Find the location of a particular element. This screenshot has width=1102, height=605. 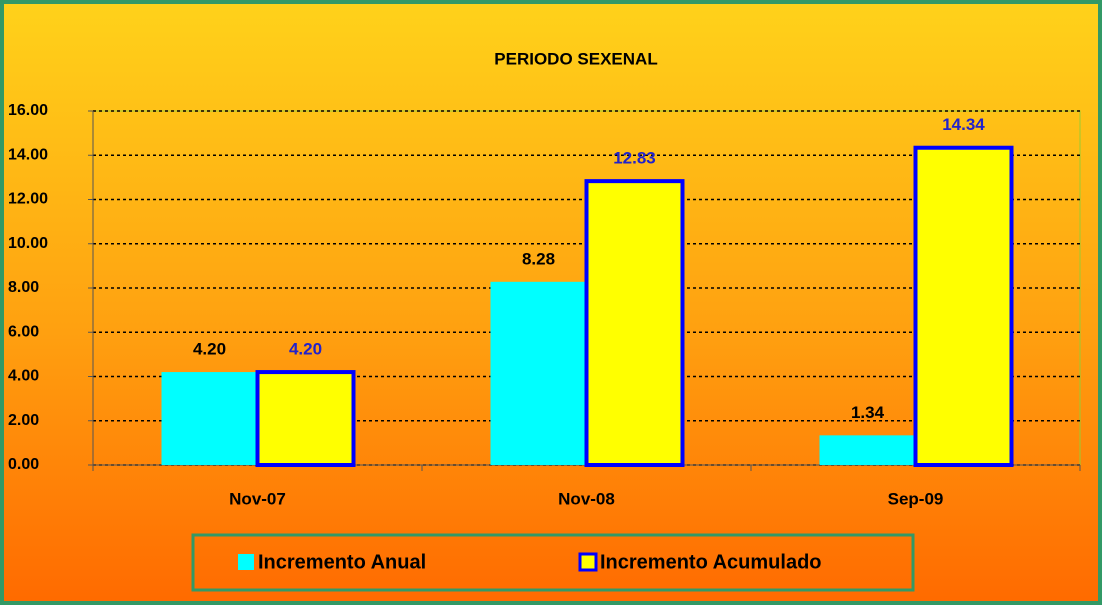

data-label: 8.28 is located at coordinates (538, 258).